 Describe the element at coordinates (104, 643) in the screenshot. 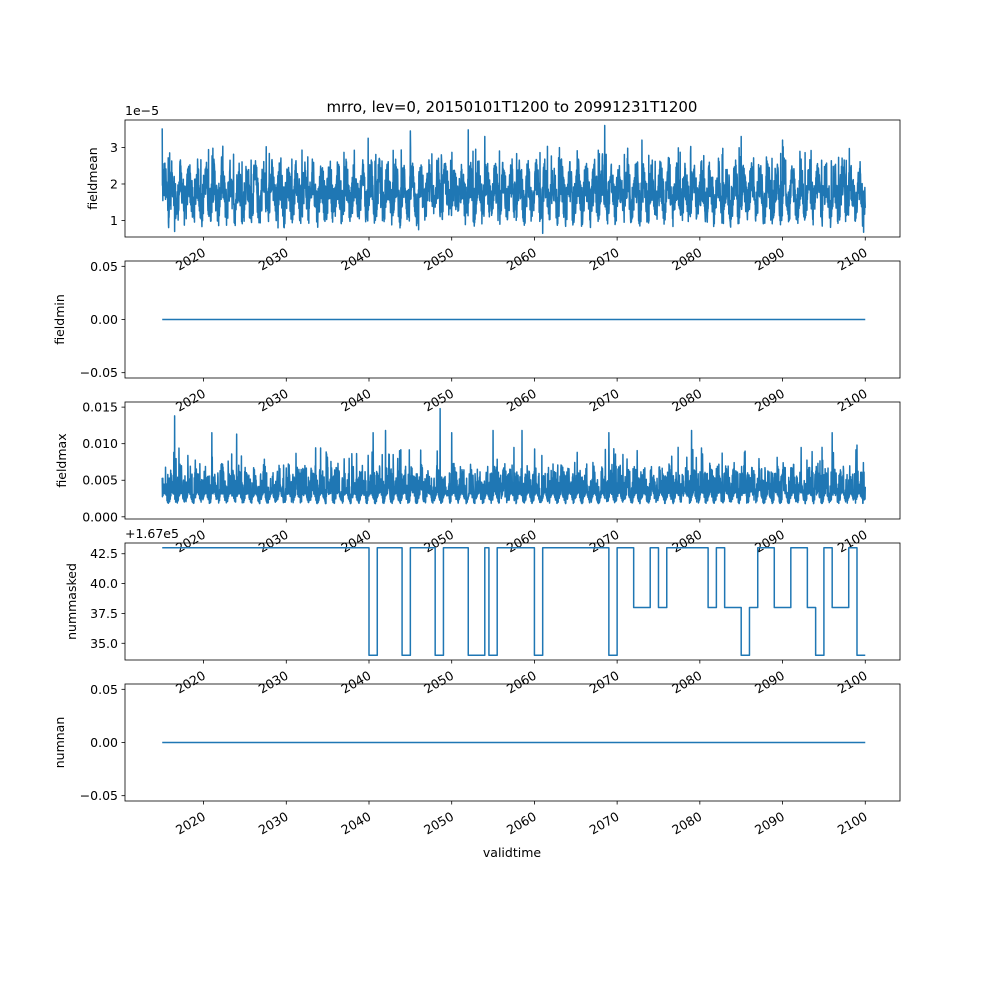

I see `nummasked-ytick-label: 35.0` at that location.